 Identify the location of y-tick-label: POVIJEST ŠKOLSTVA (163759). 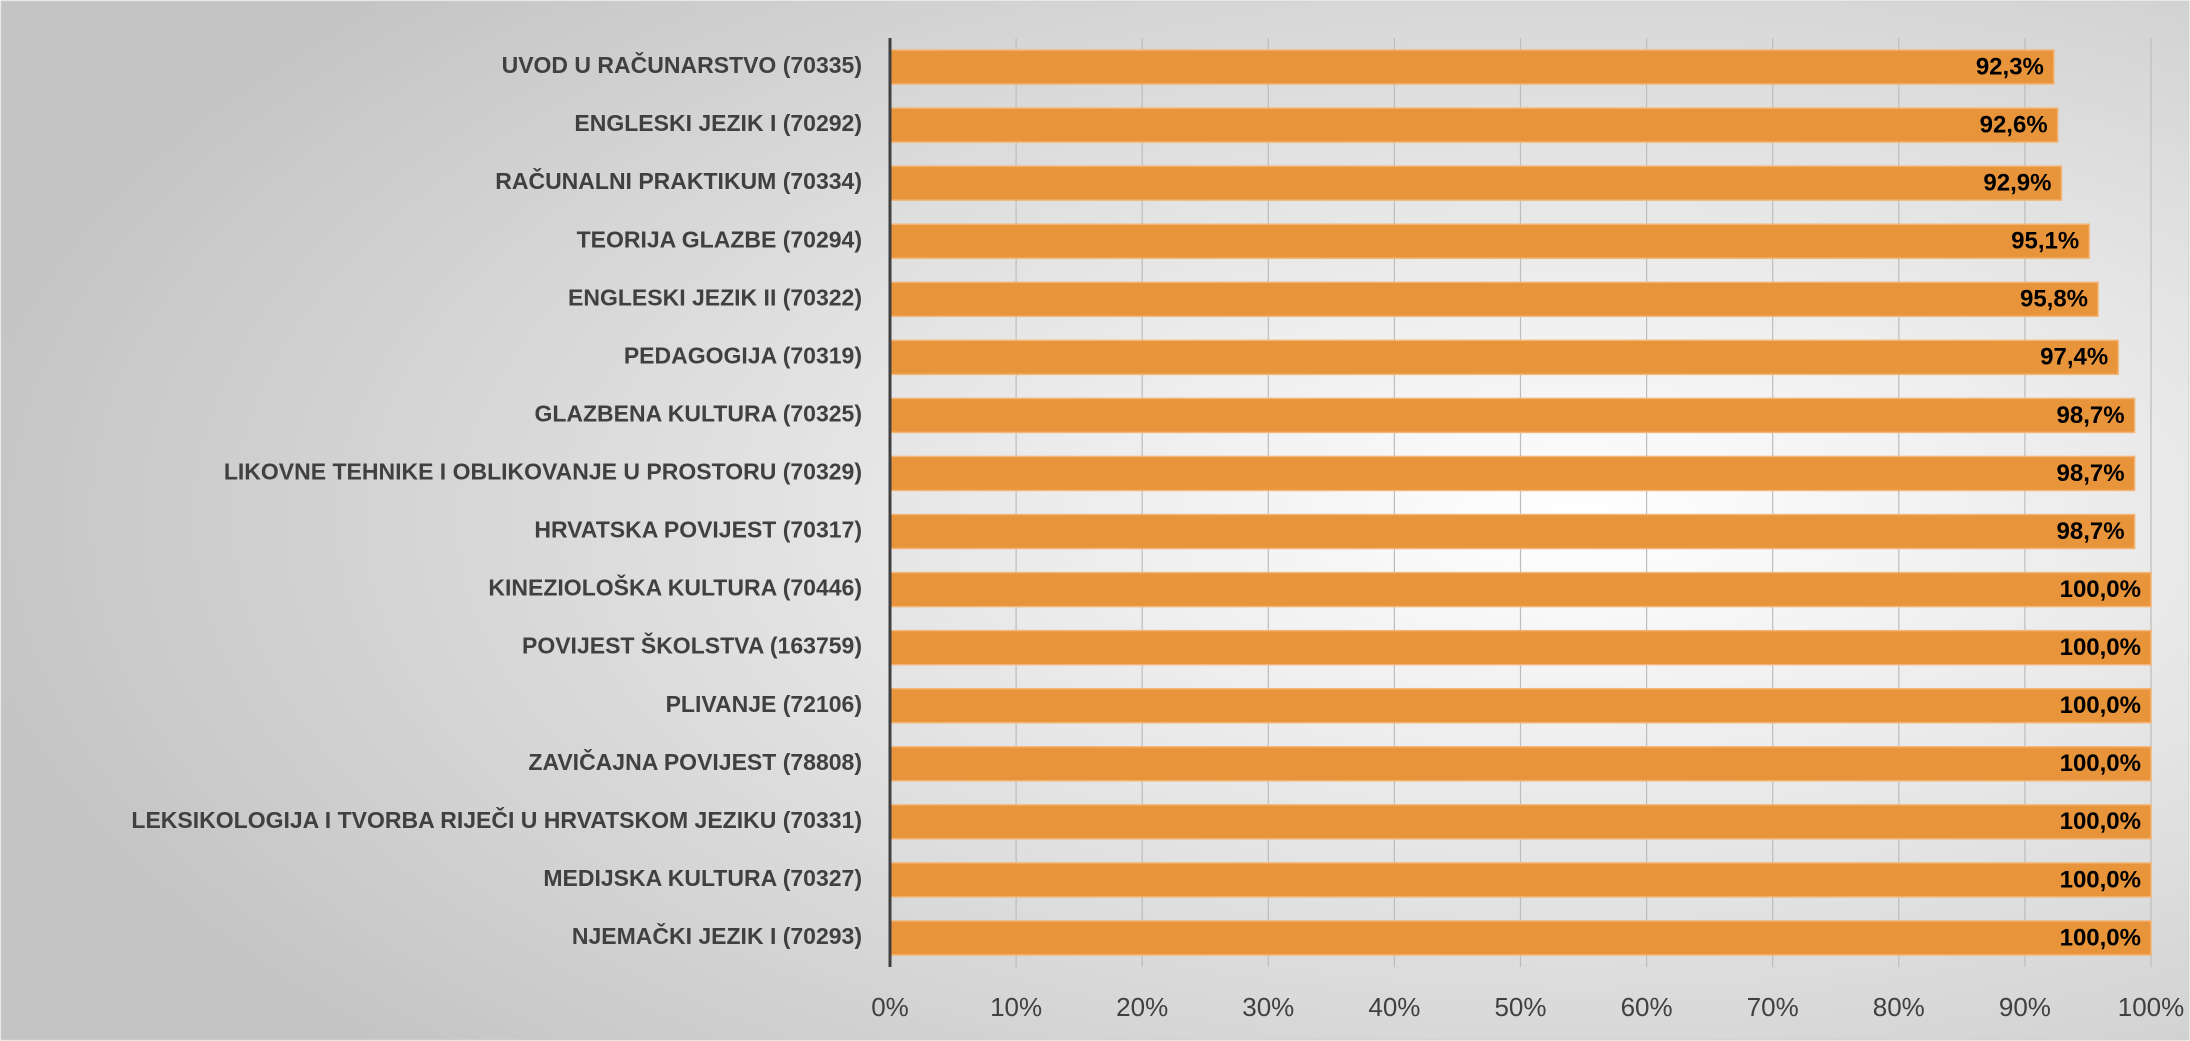
(692, 645).